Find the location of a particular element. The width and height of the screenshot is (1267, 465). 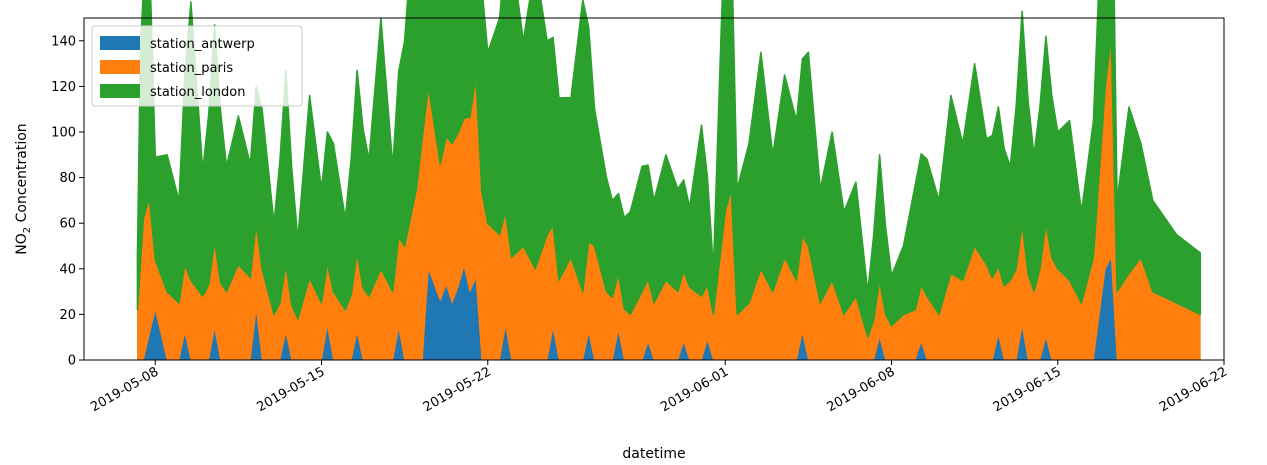

legend-box is located at coordinates (197, 66).